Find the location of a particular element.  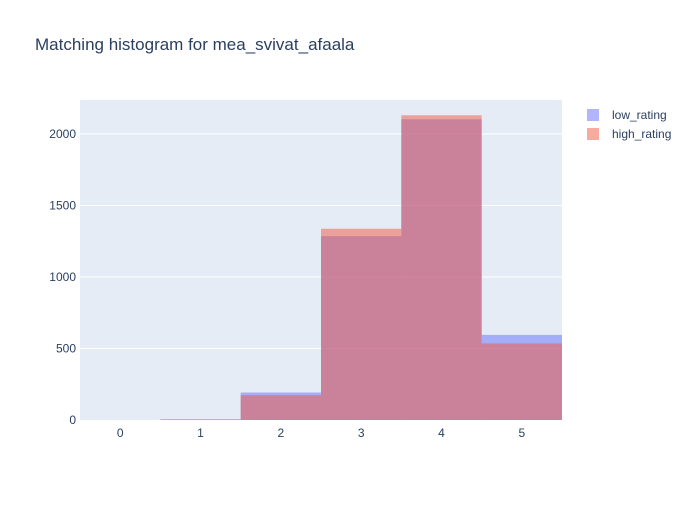

chart-title: Matching histogram for mea_svivat_afaala is located at coordinates (195, 44).